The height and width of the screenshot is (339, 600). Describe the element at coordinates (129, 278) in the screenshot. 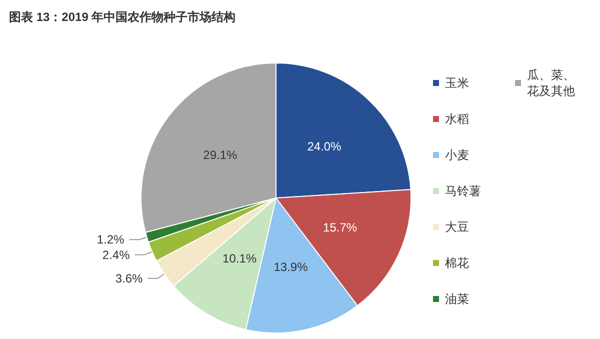

I see `data-label: 3.6%` at that location.